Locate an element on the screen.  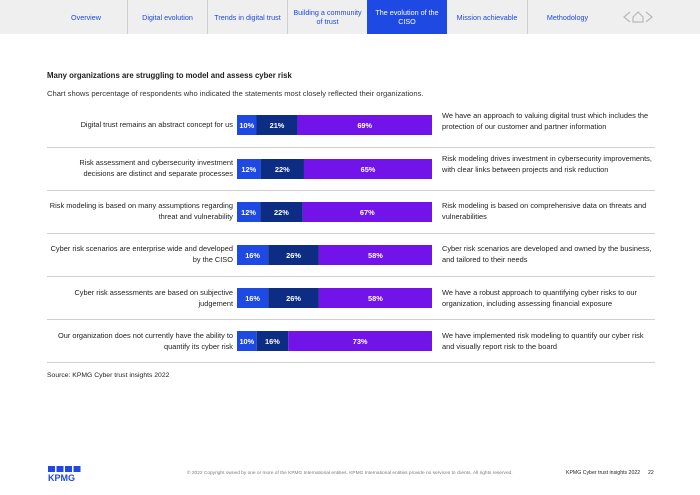
bar-value-label: 67% is located at coordinates (367, 212).